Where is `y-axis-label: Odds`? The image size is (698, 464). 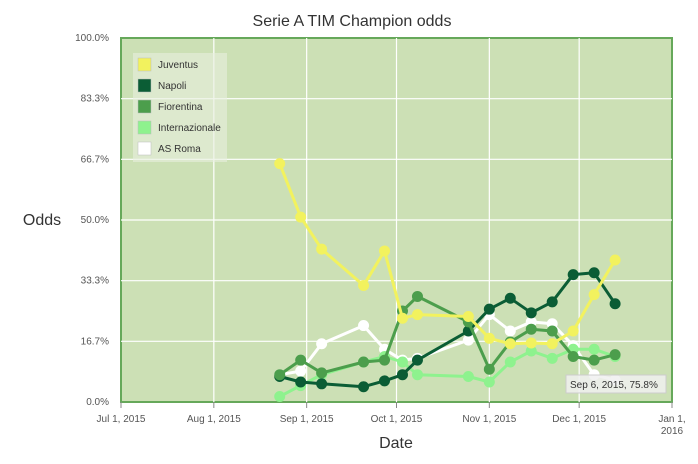 y-axis-label: Odds is located at coordinates (42, 220).